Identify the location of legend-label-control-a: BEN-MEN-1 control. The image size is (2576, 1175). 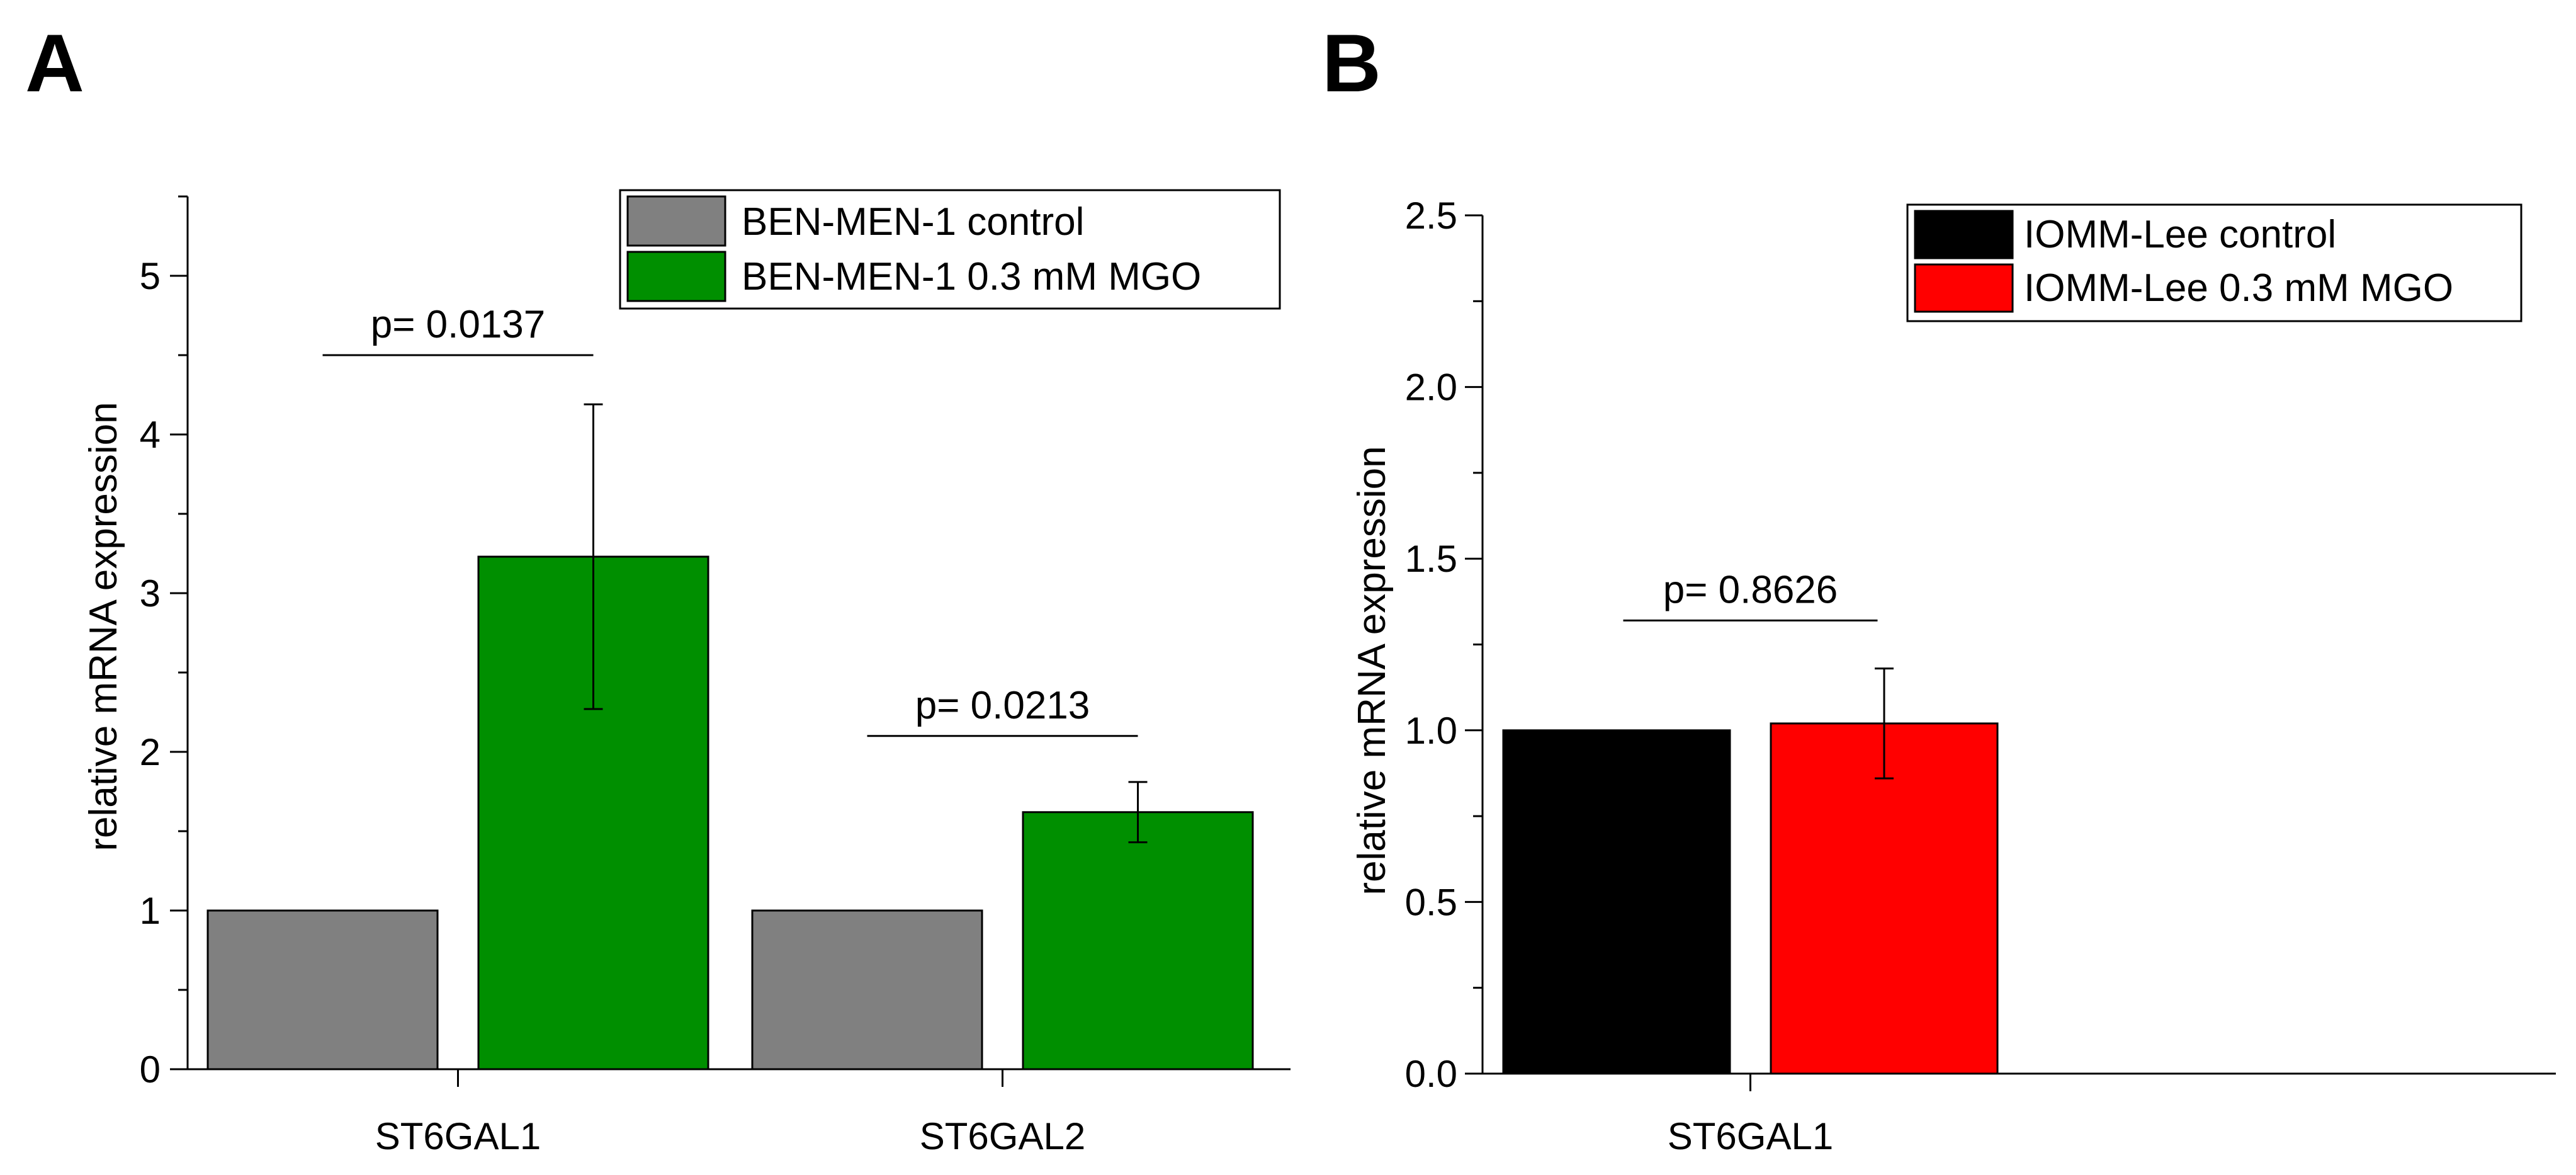
(913, 222).